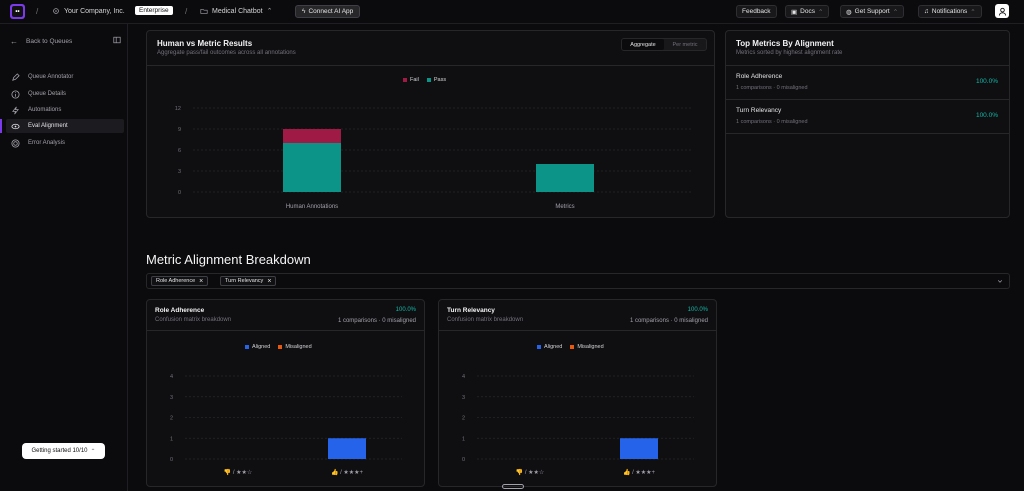 The image size is (1024, 491). I want to click on toggle-per-metric: Per metric, so click(685, 44).